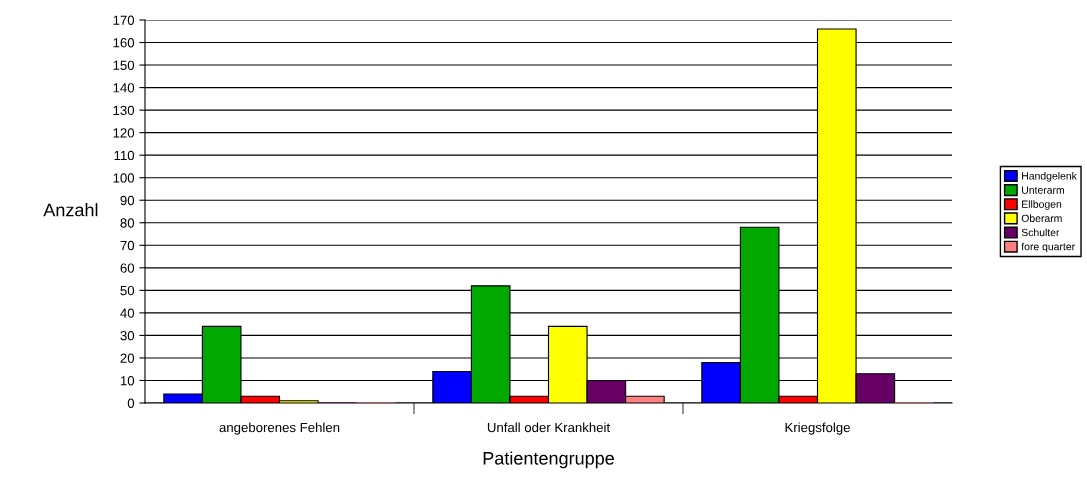 The width and height of the screenshot is (1087, 479). Describe the element at coordinates (124, 88) in the screenshot. I see `y-tick-label: 140` at that location.